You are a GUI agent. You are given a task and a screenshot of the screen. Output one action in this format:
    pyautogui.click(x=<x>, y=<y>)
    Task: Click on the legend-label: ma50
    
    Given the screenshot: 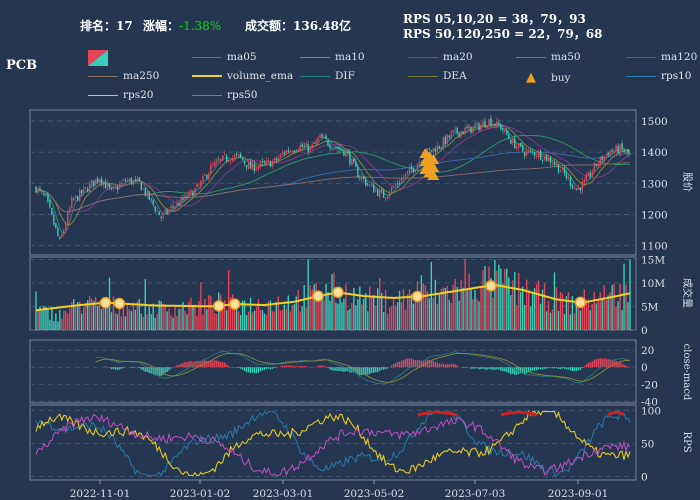 What is the action you would take?
    pyautogui.click(x=566, y=57)
    